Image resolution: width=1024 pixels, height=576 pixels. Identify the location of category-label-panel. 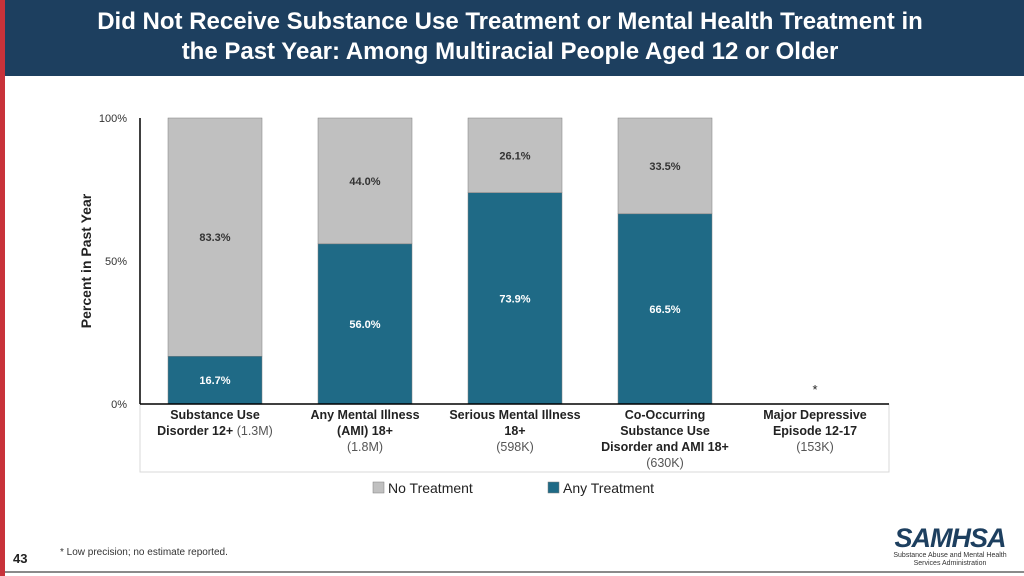
(514, 438).